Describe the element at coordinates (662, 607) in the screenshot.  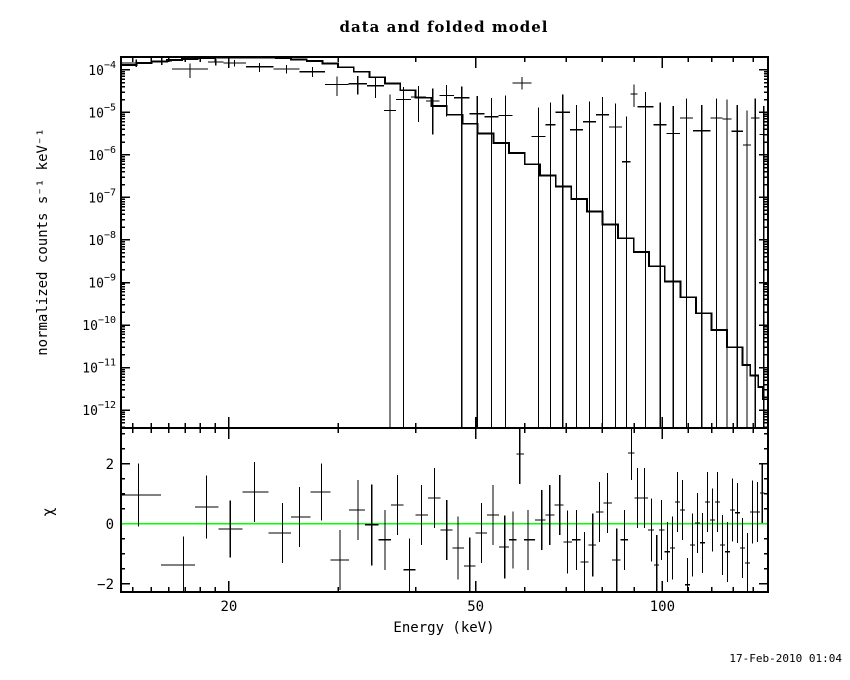
I see `x-tick-label: 100` at that location.